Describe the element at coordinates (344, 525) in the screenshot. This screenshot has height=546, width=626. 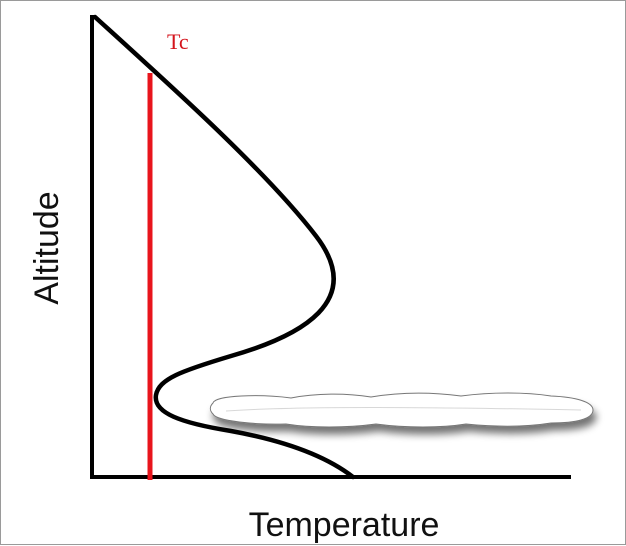
I see `x-axis-label: Temperature` at that location.